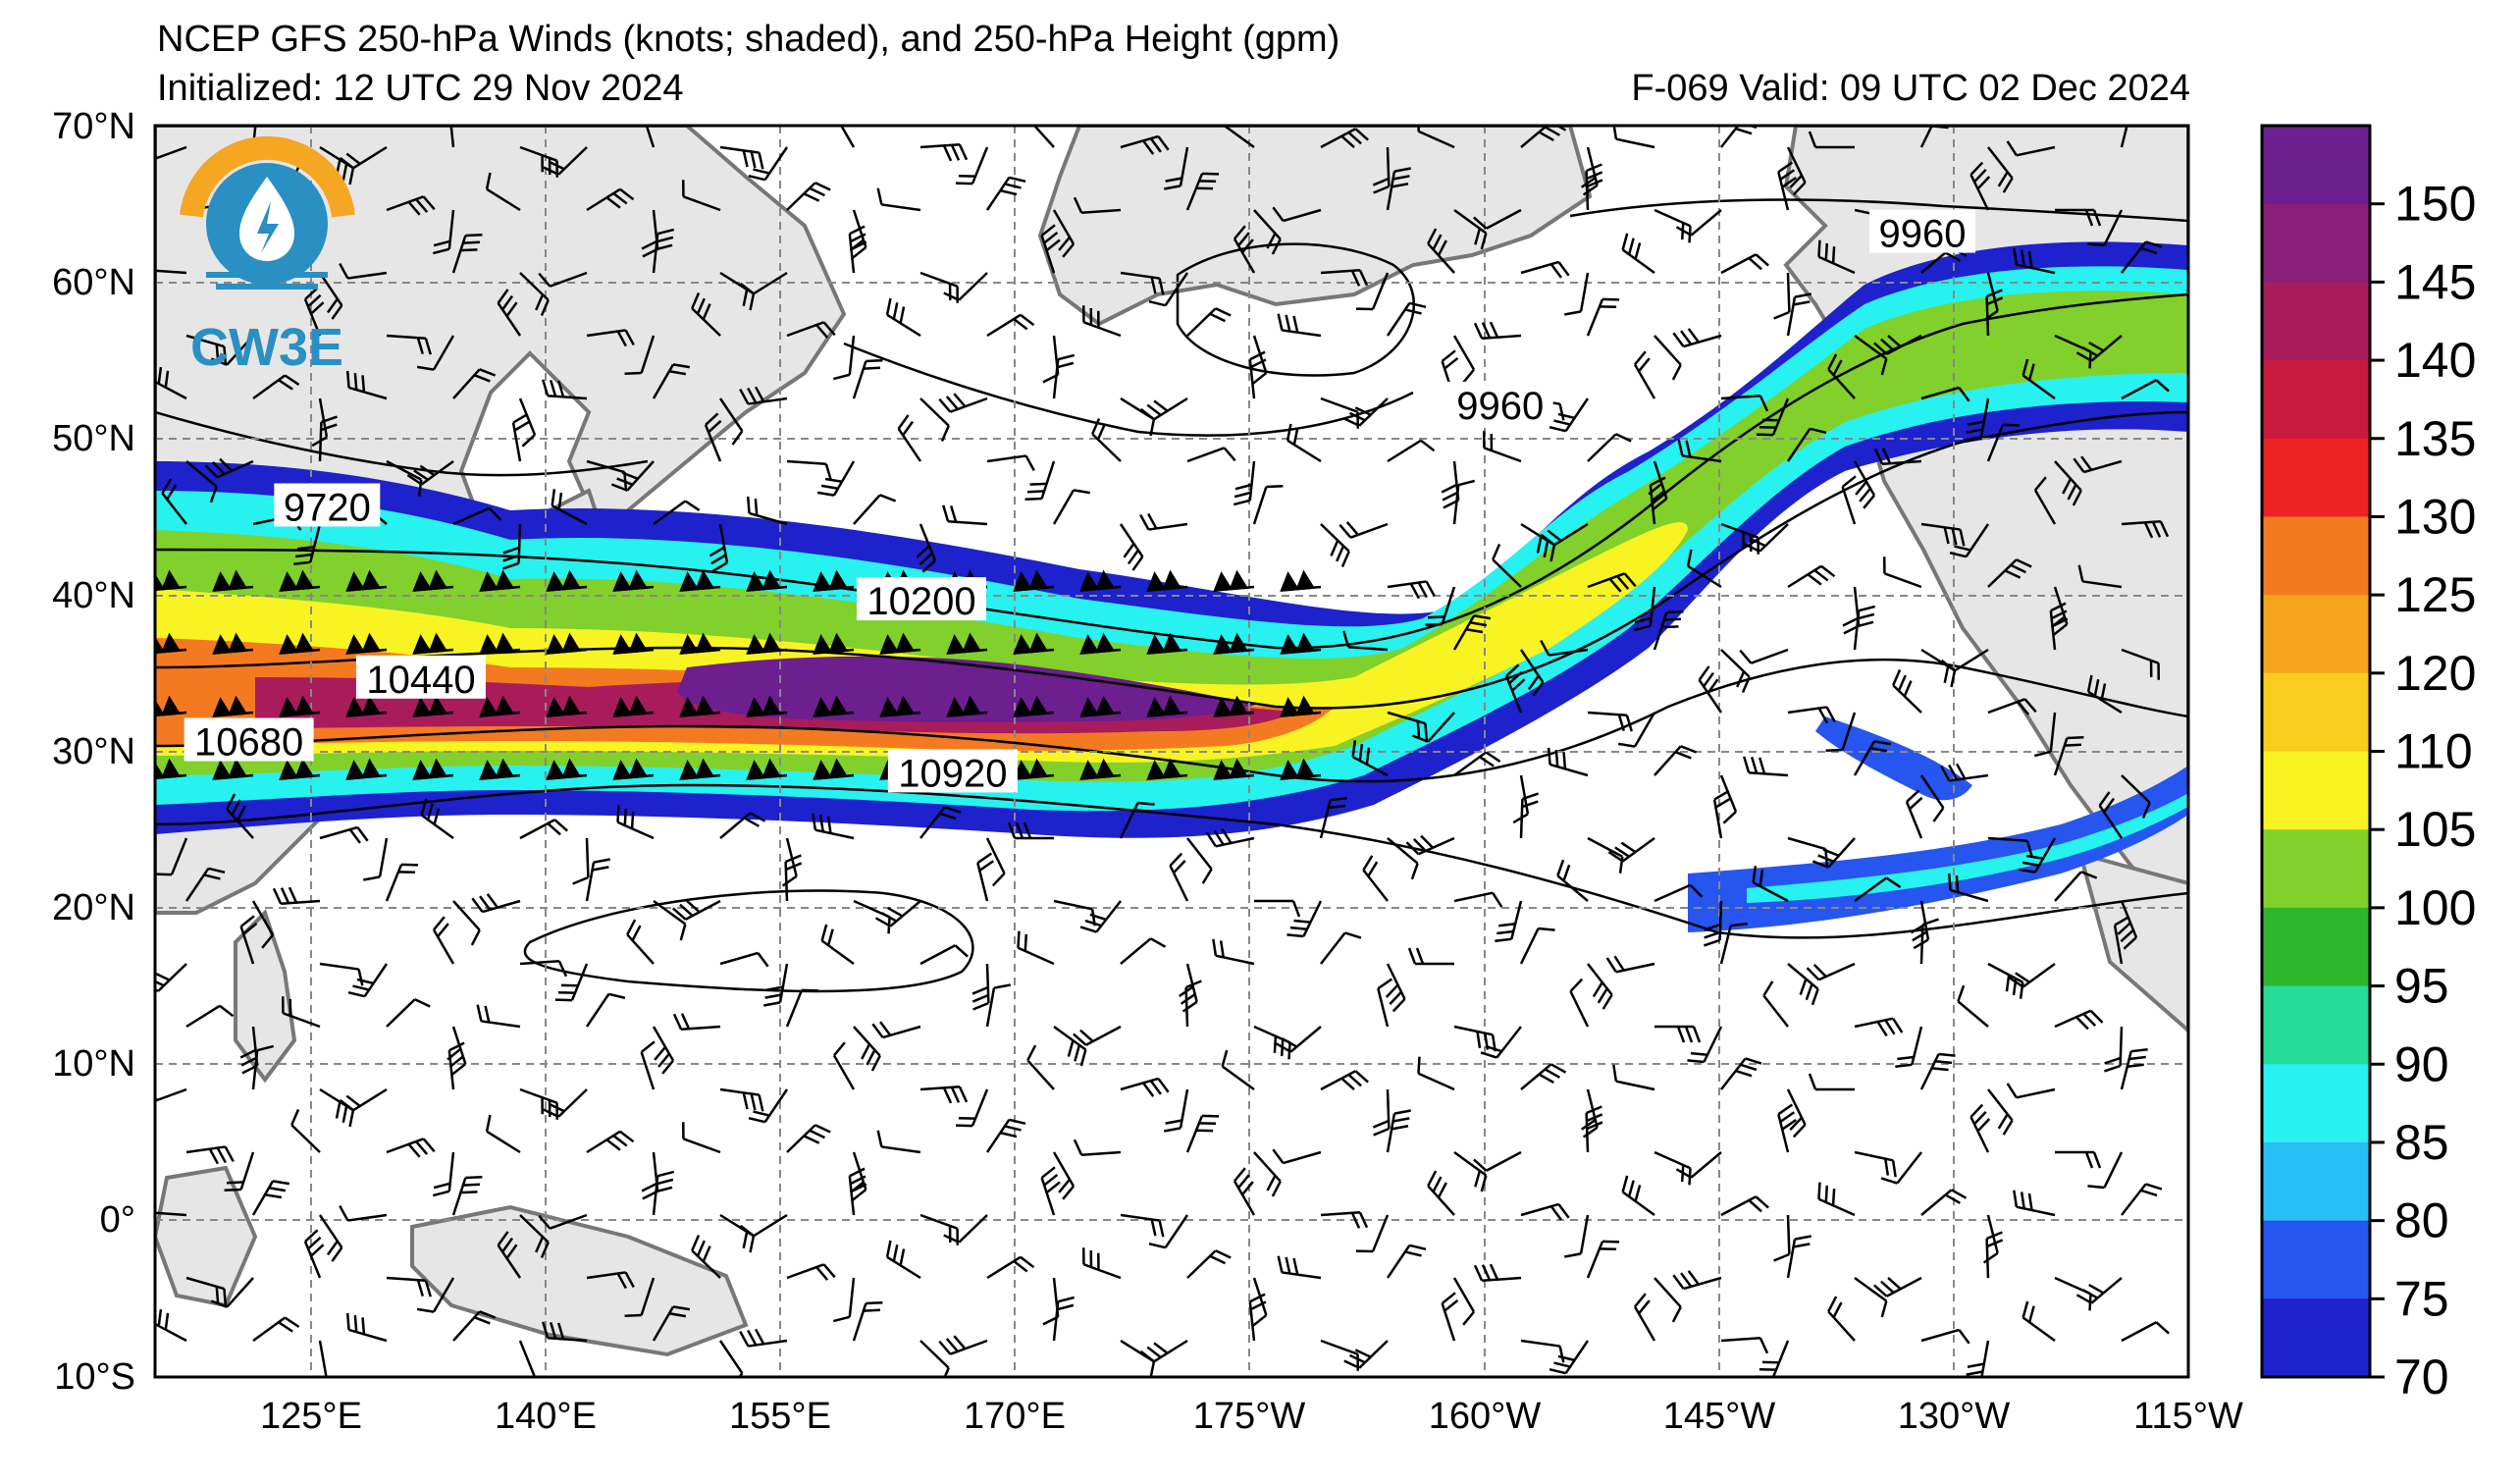  Describe the element at coordinates (2435, 595) in the screenshot. I see `colorbar-label: 125` at that location.